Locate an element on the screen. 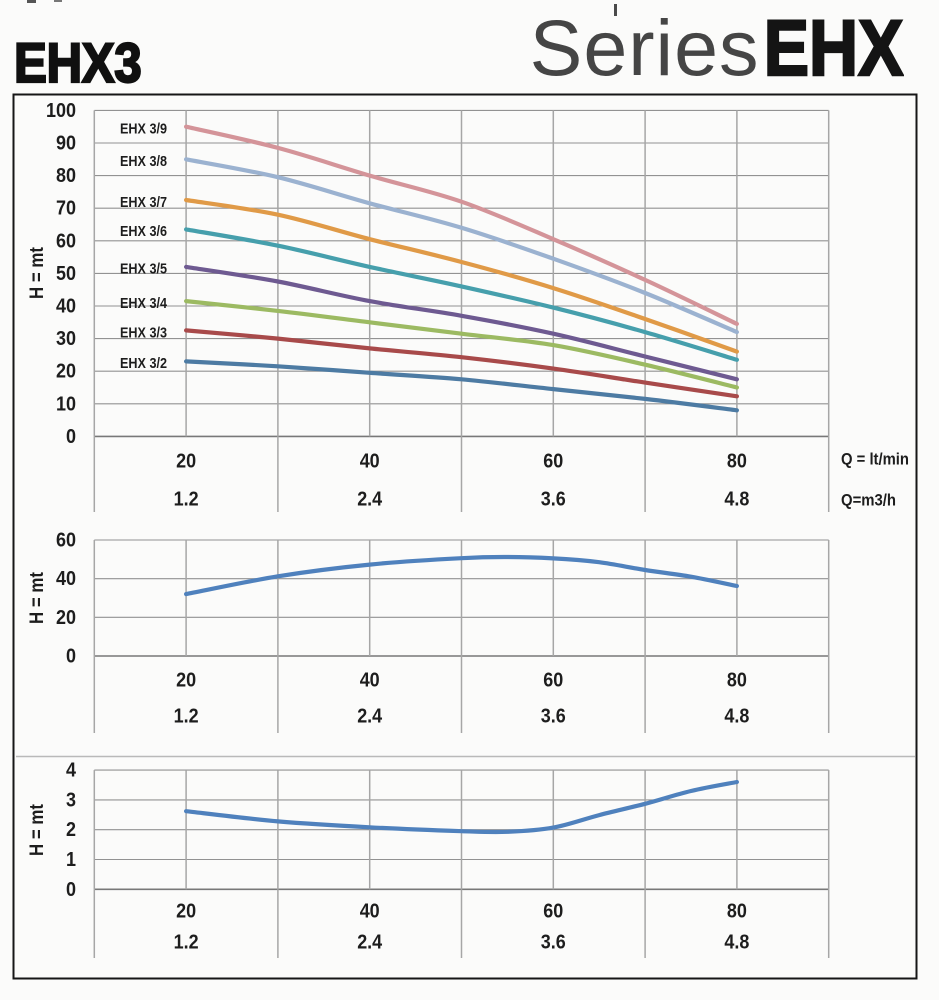 The width and height of the screenshot is (939, 1000). svg-text: 30 is located at coordinates (66, 339).